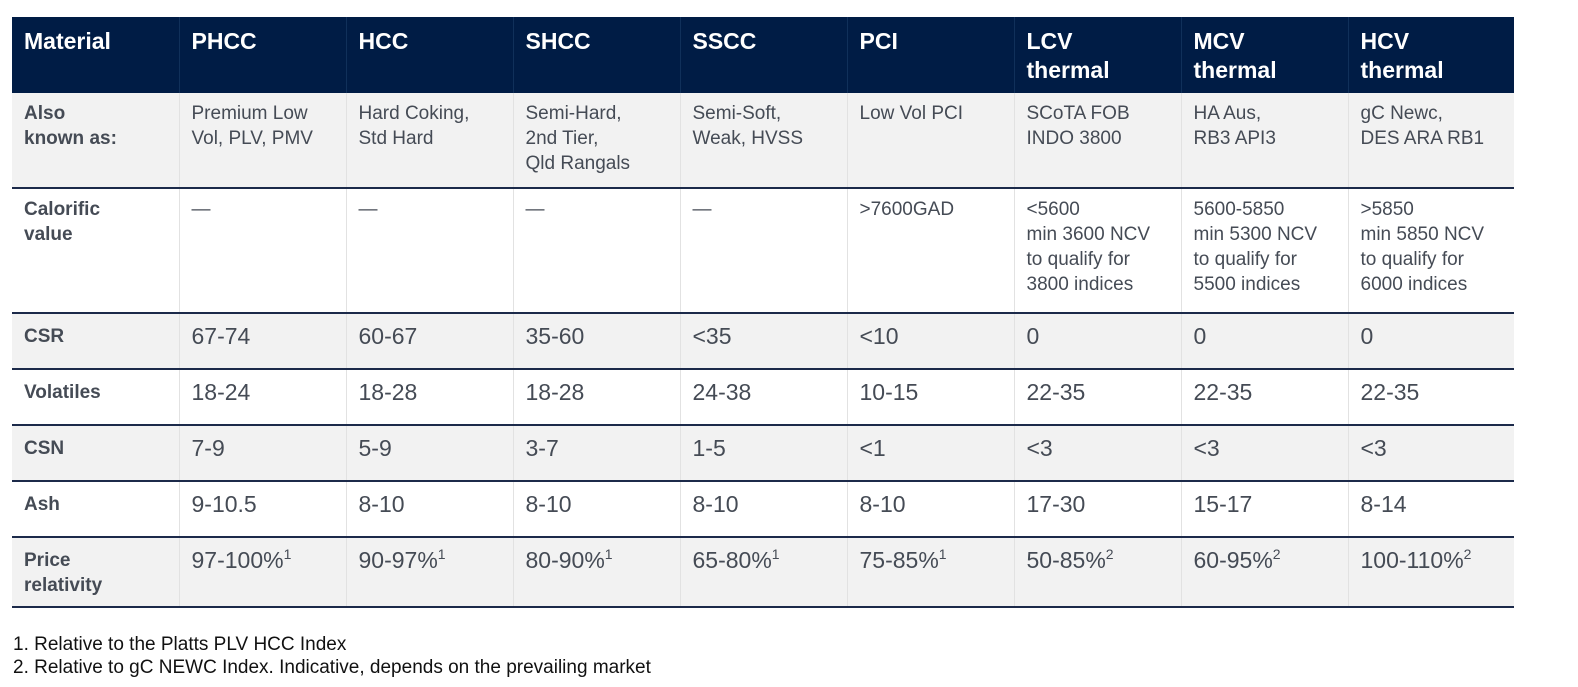 The width and height of the screenshot is (1578, 687). Describe the element at coordinates (930, 55) in the screenshot. I see `header-pci: PCI` at that location.